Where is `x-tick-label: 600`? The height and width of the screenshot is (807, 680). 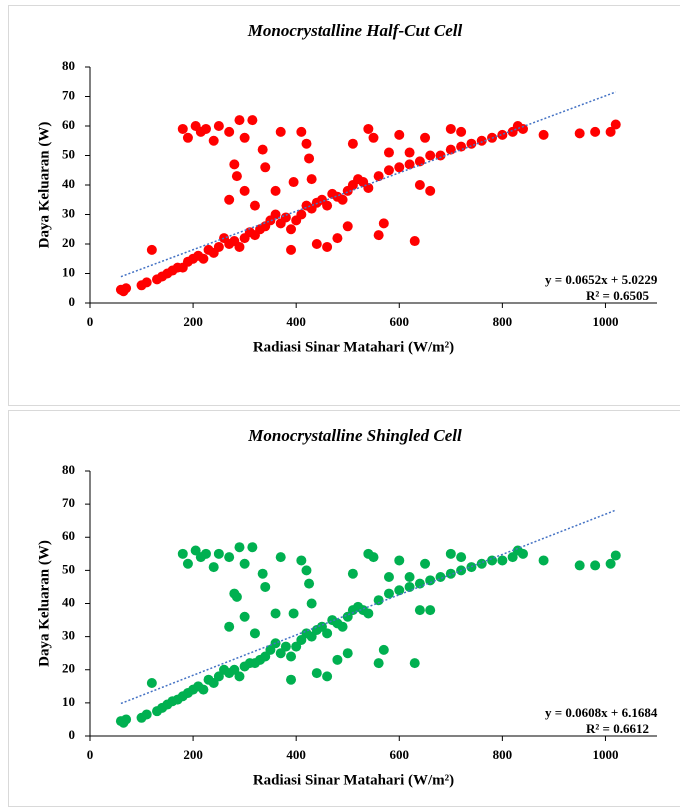 x-tick-label: 600 is located at coordinates (400, 321).